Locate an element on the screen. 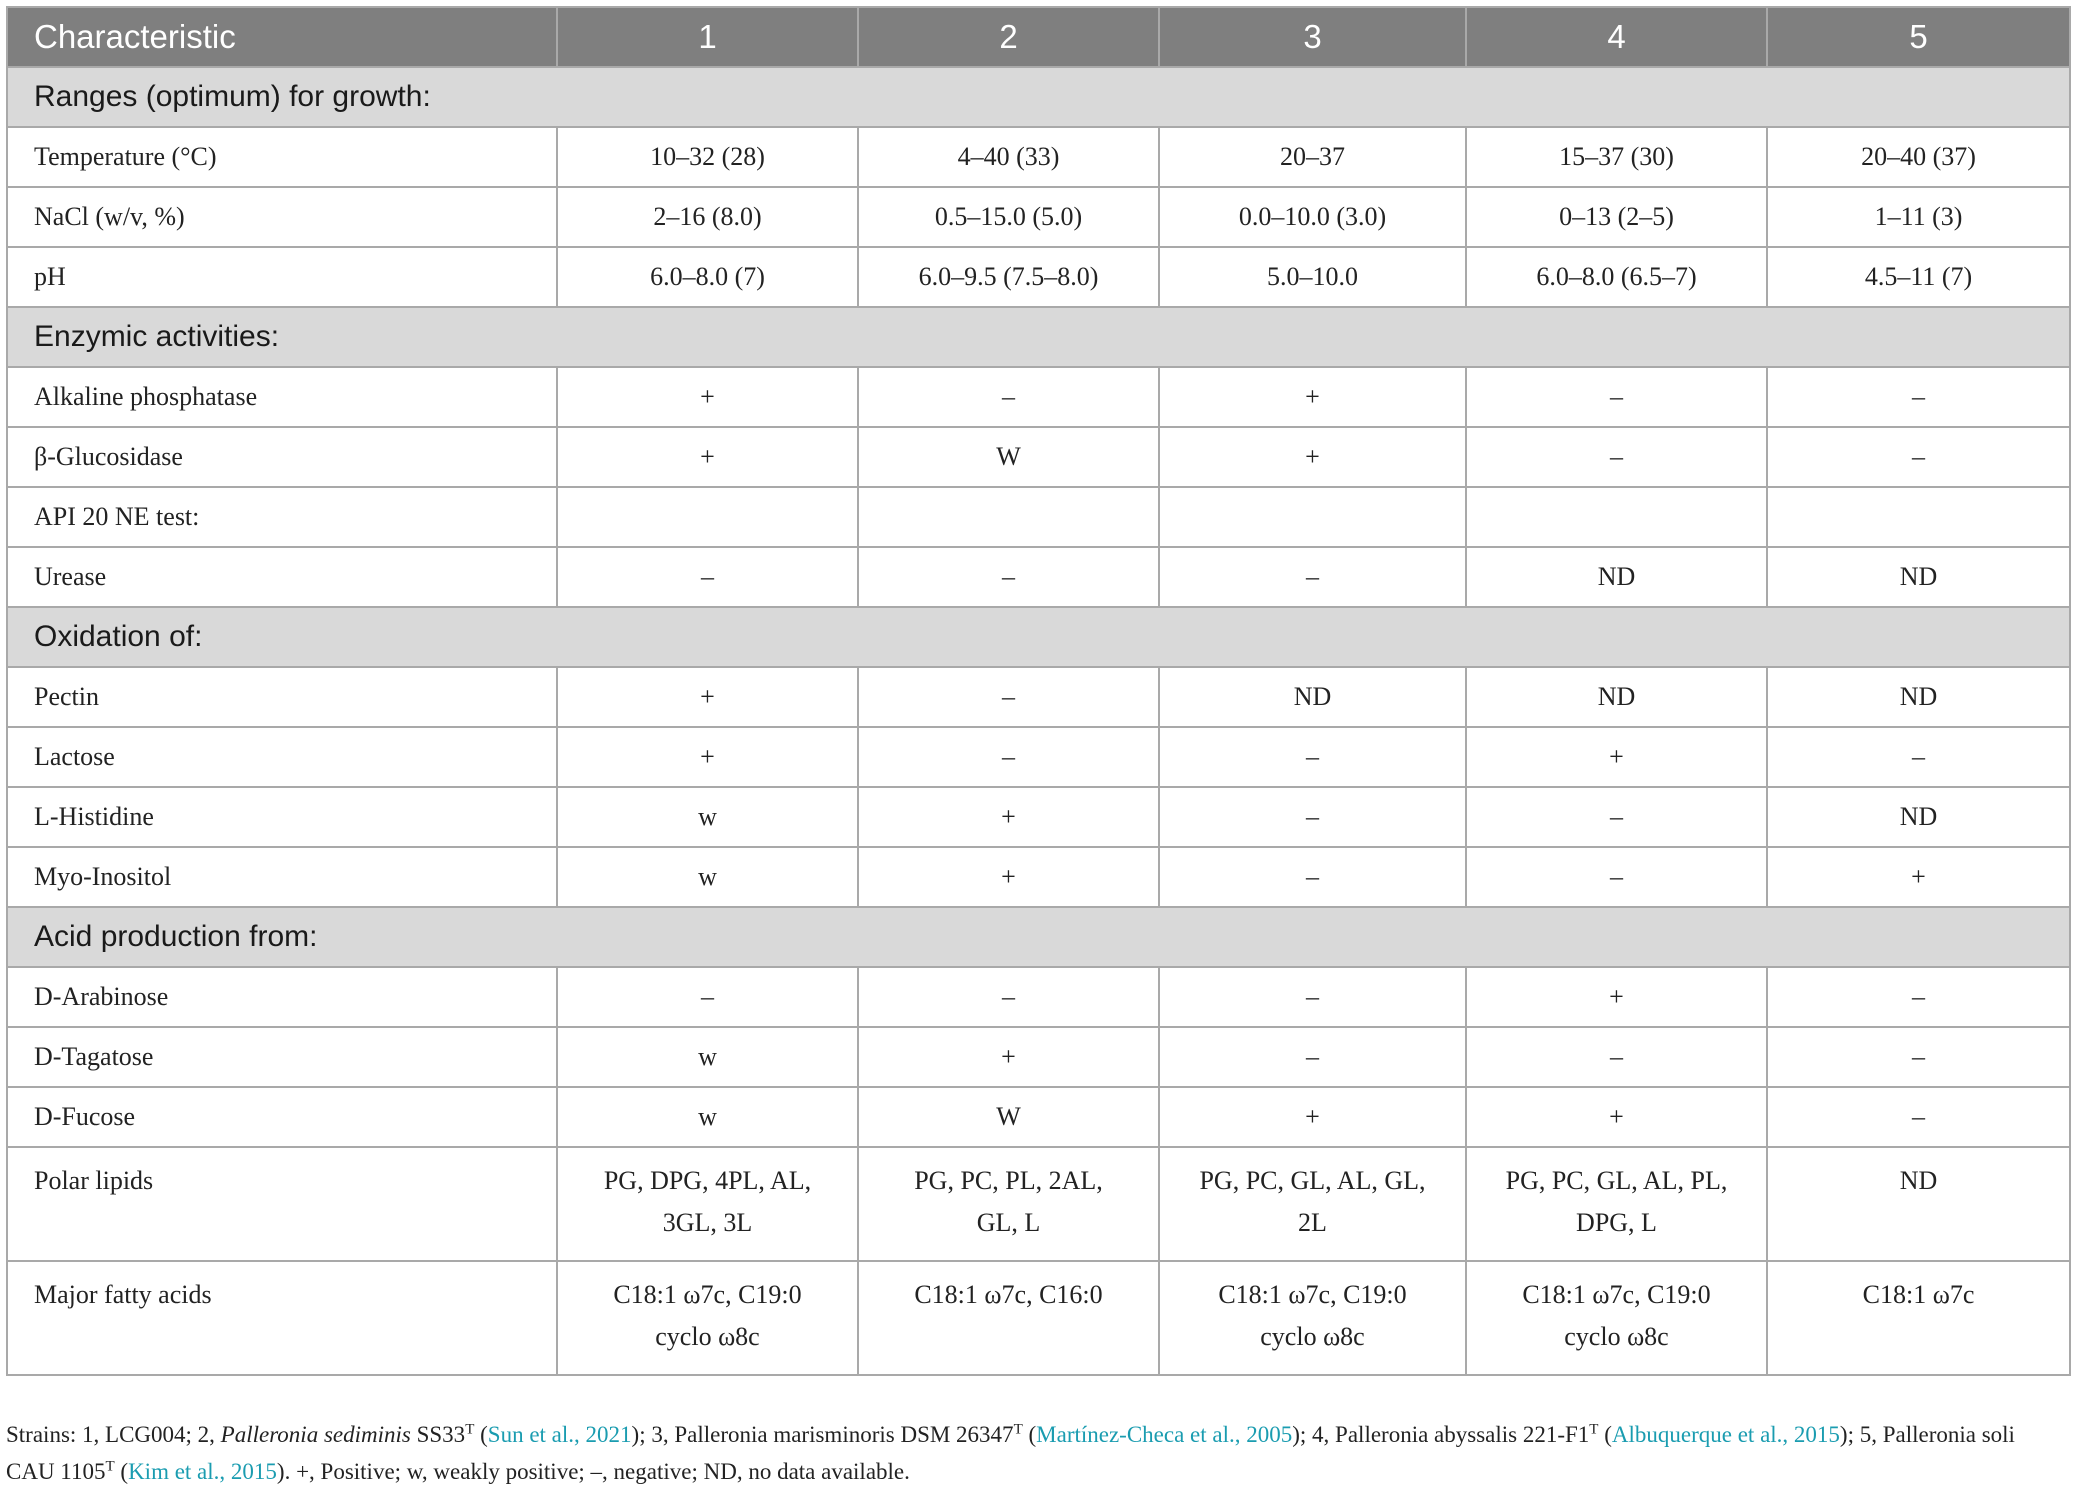  cell-line: GL, L is located at coordinates (1008, 1222).